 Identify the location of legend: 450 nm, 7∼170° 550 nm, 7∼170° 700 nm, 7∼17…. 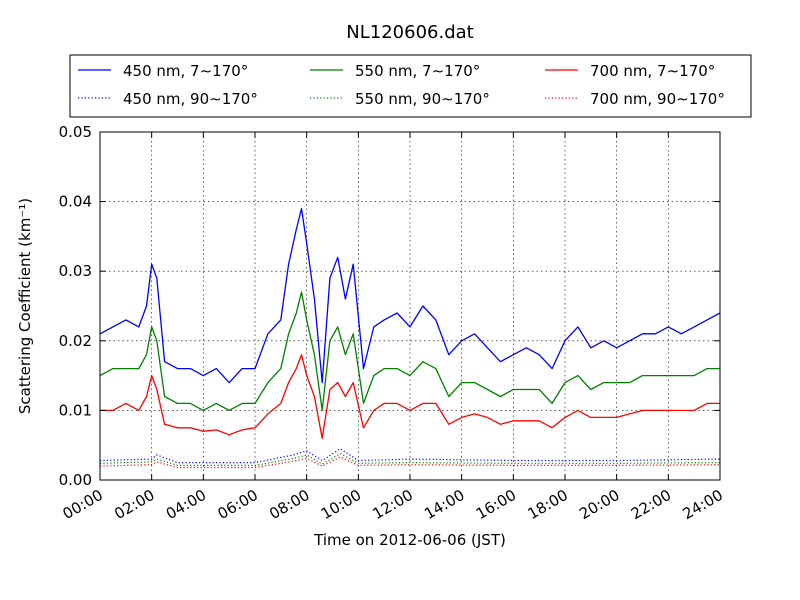
(410, 86).